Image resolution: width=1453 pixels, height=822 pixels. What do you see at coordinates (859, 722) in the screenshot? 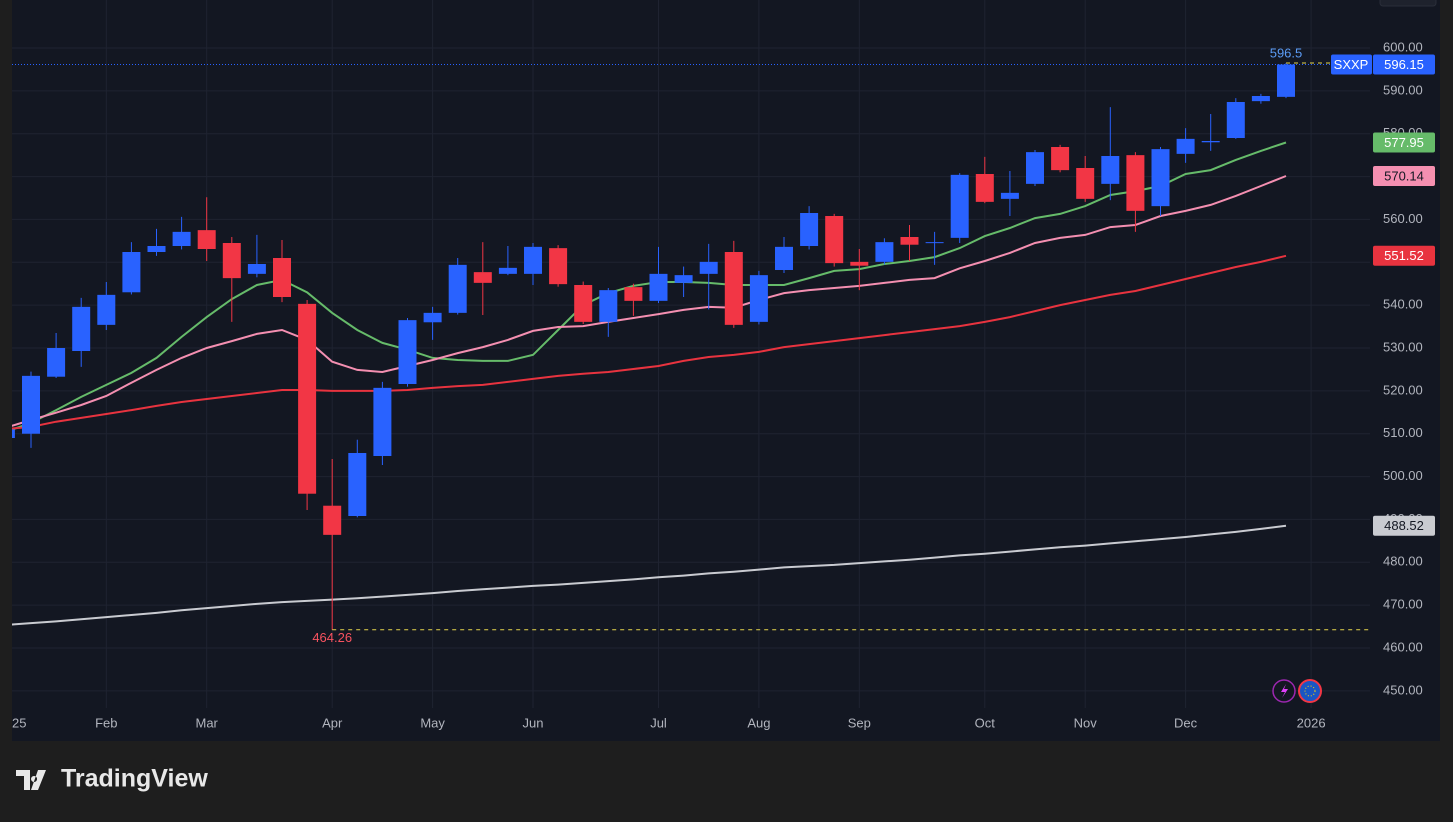
I see `x-tick-label: Sep` at bounding box center [859, 722].